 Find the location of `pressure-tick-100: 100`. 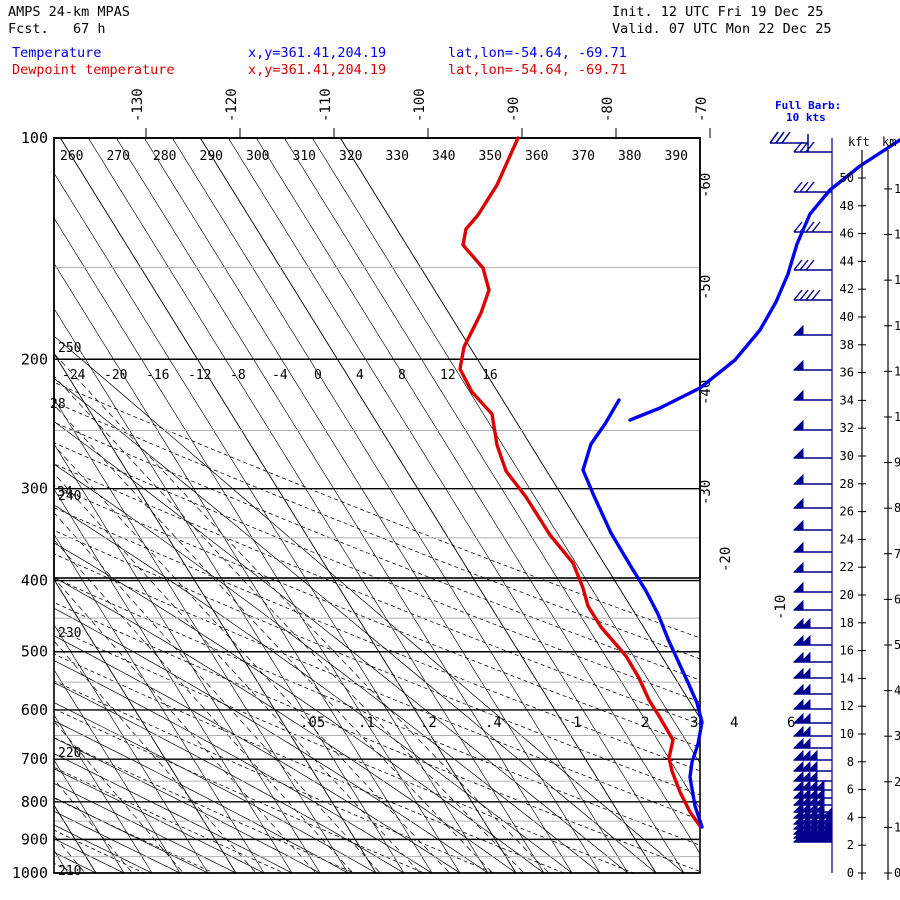

pressure-tick-100: 100 is located at coordinates (34, 138).